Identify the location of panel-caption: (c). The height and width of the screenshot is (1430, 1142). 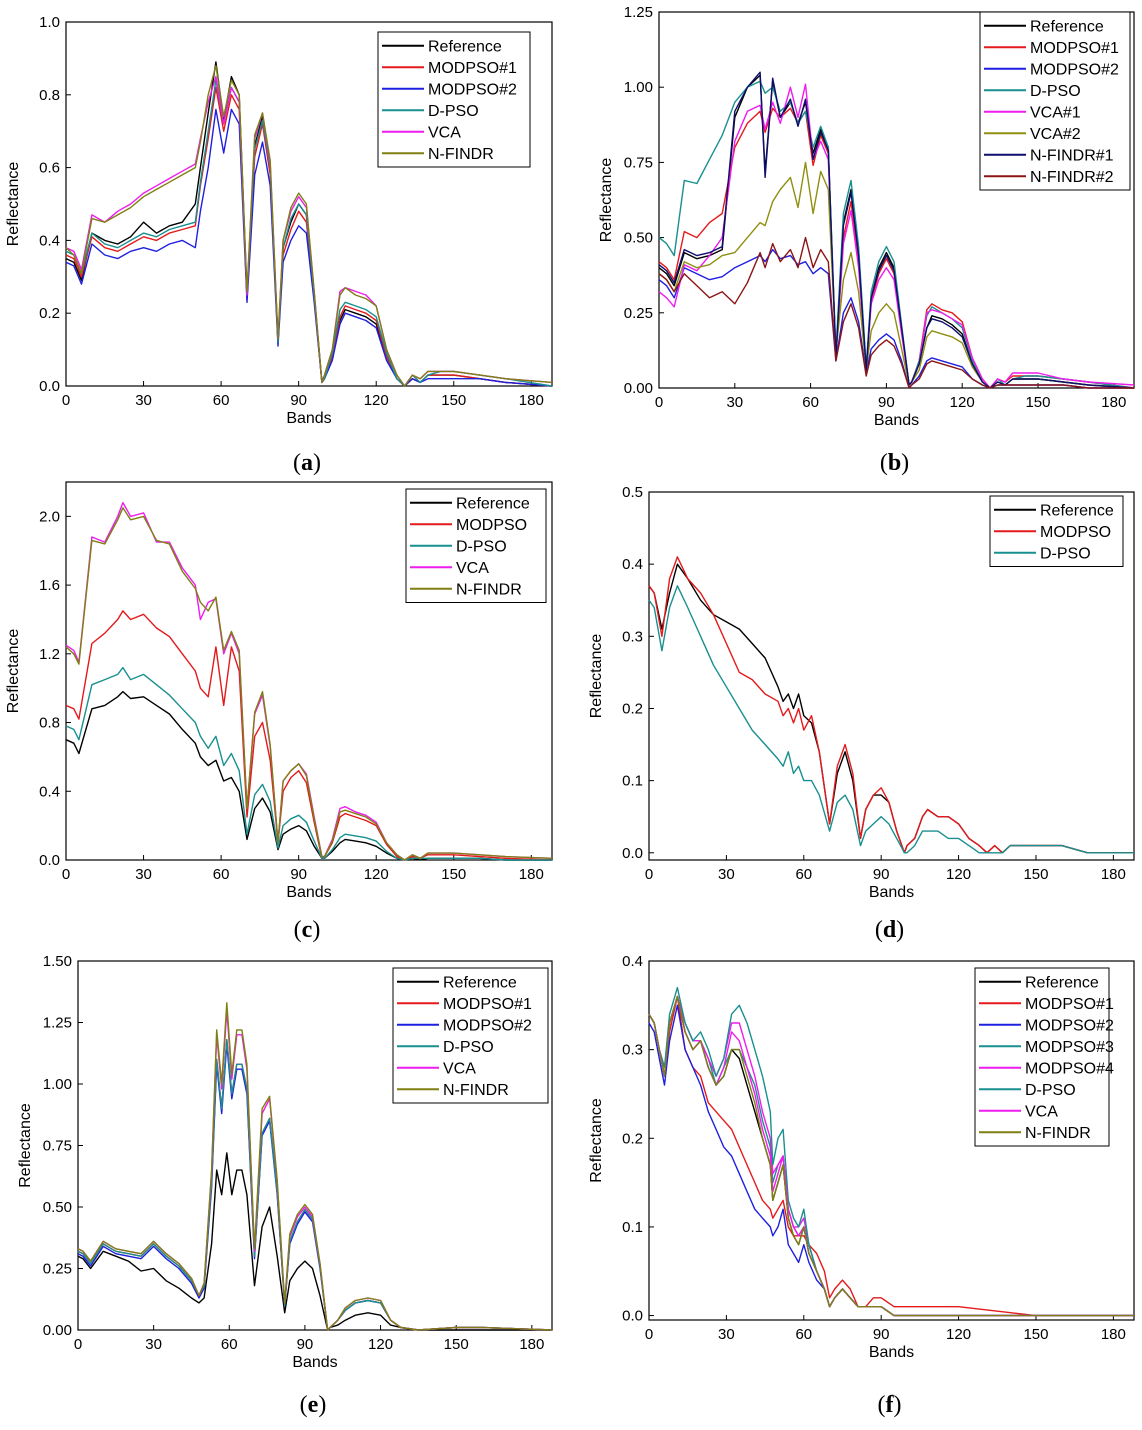
(307, 930).